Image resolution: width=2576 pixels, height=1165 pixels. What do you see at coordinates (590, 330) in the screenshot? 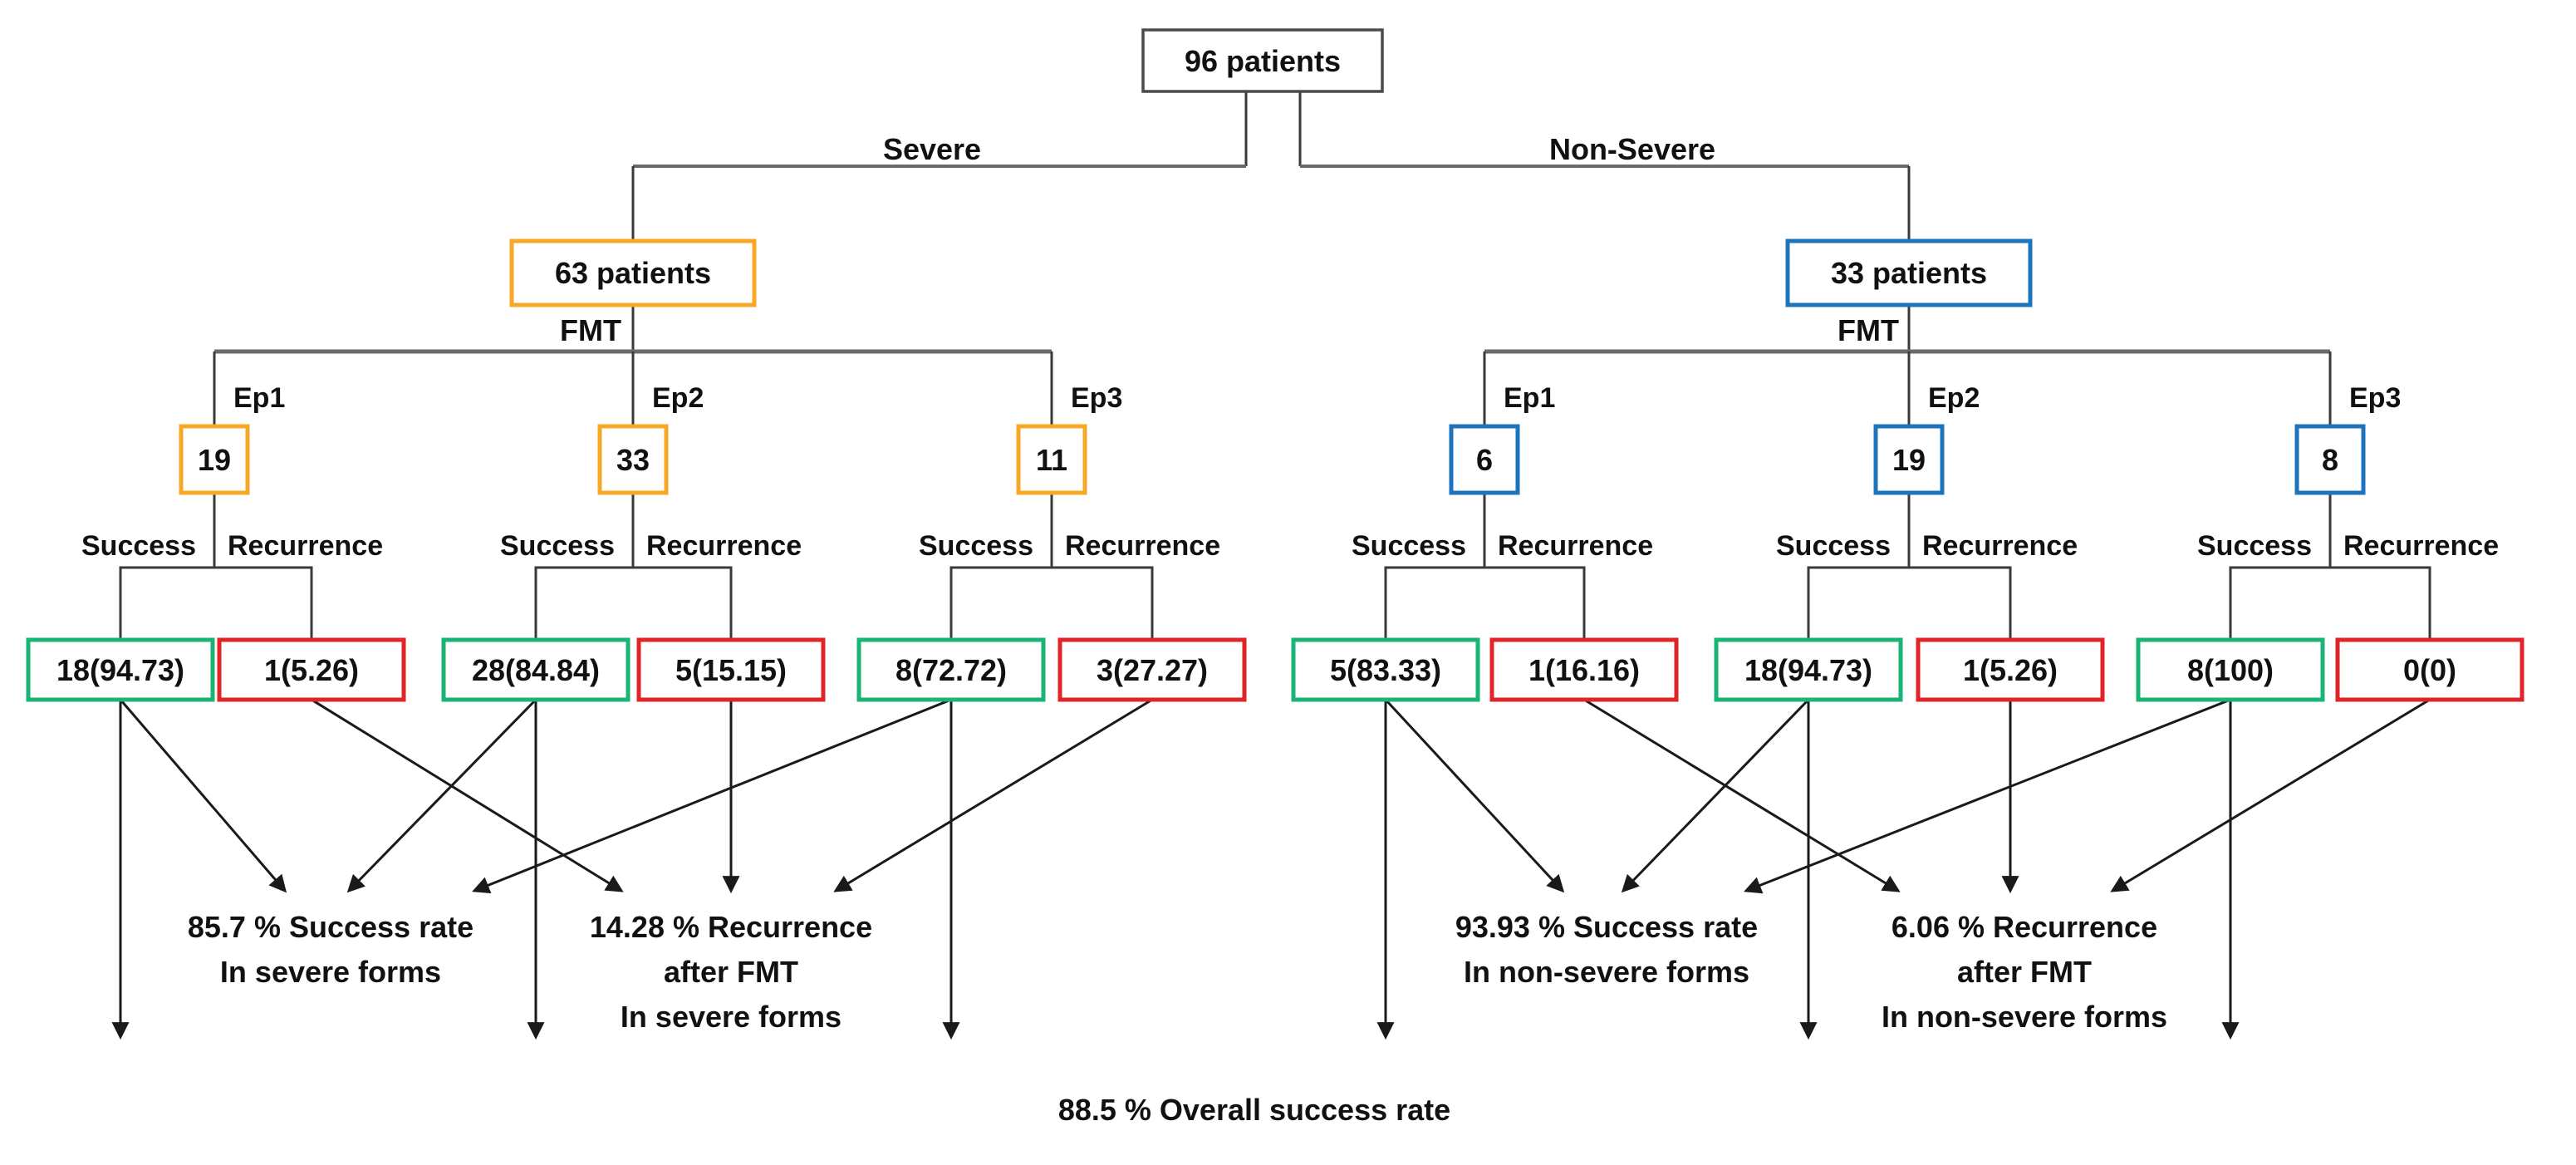
I see `fmt-label-severe: FMT` at bounding box center [590, 330].